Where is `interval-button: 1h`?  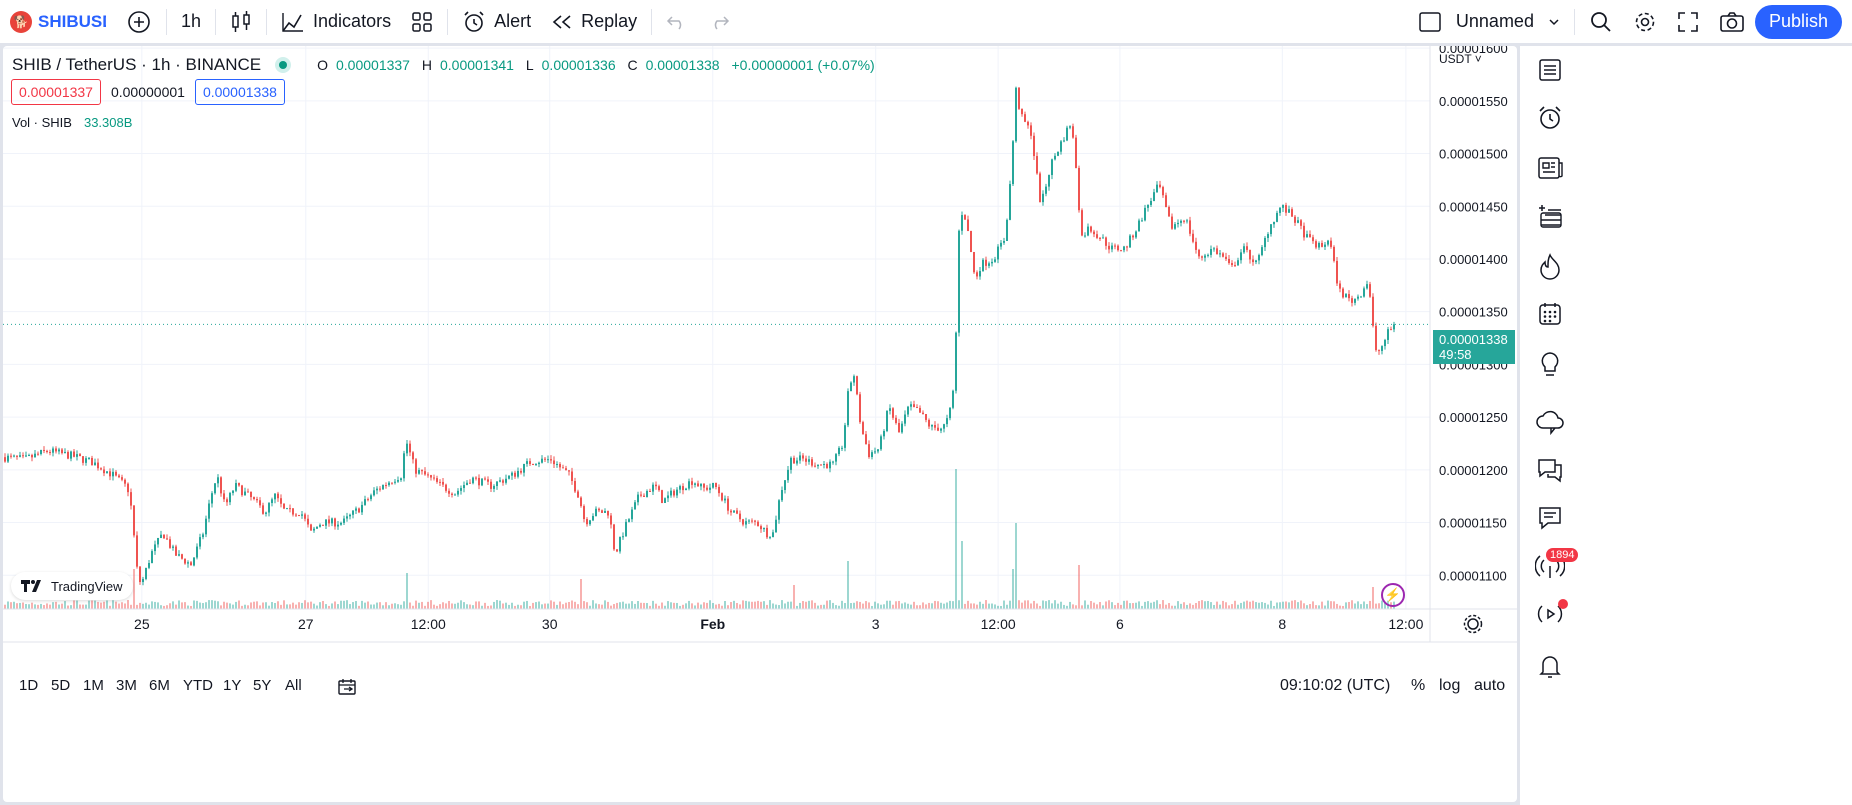 interval-button: 1h is located at coordinates (191, 21).